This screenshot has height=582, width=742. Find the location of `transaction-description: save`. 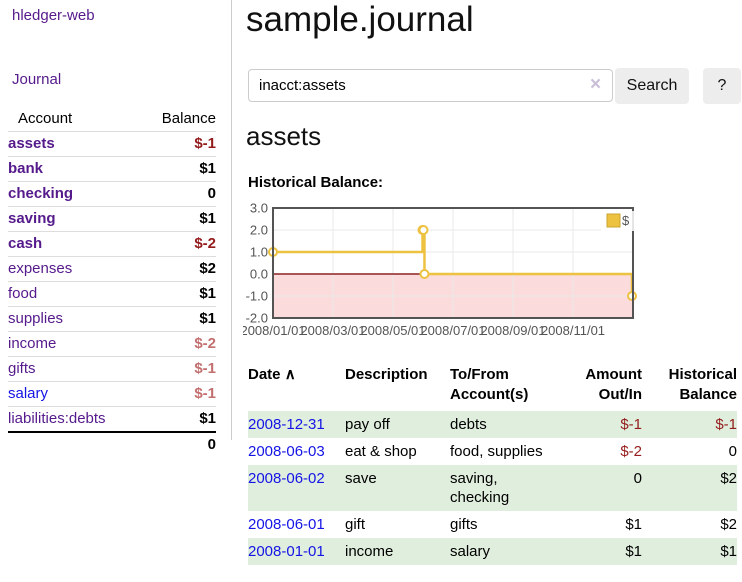

transaction-description: save is located at coordinates (397, 488).